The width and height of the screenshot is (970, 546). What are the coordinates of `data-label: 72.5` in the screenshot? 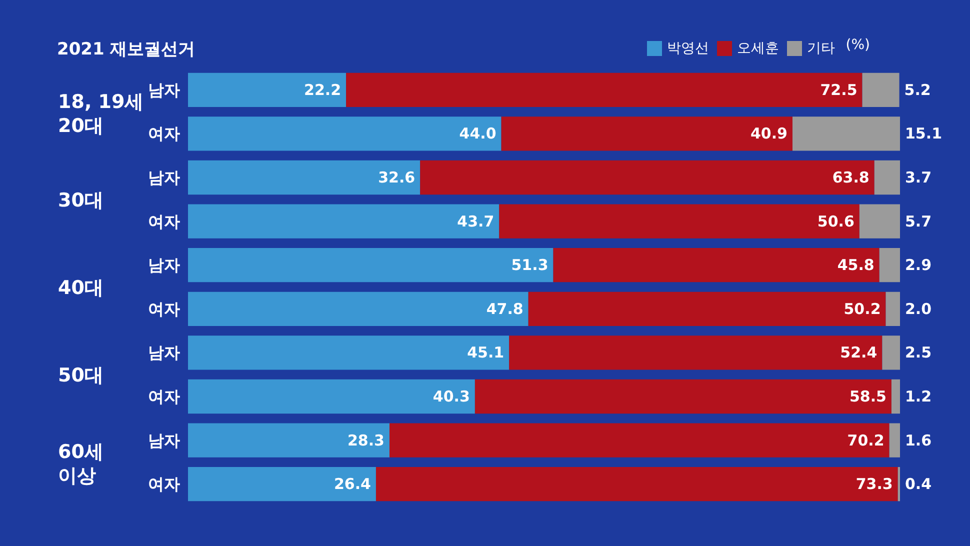 It's located at (839, 89).